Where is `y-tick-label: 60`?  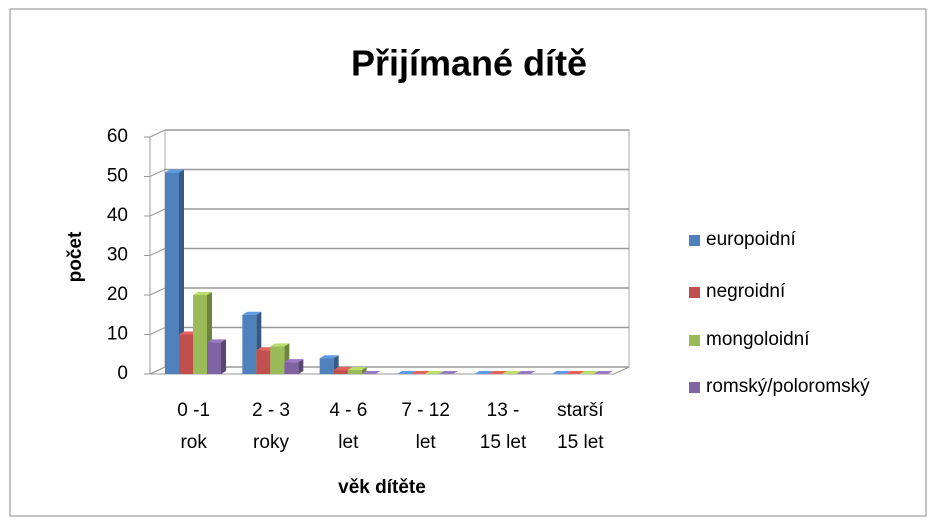 y-tick-label: 60 is located at coordinates (117, 136).